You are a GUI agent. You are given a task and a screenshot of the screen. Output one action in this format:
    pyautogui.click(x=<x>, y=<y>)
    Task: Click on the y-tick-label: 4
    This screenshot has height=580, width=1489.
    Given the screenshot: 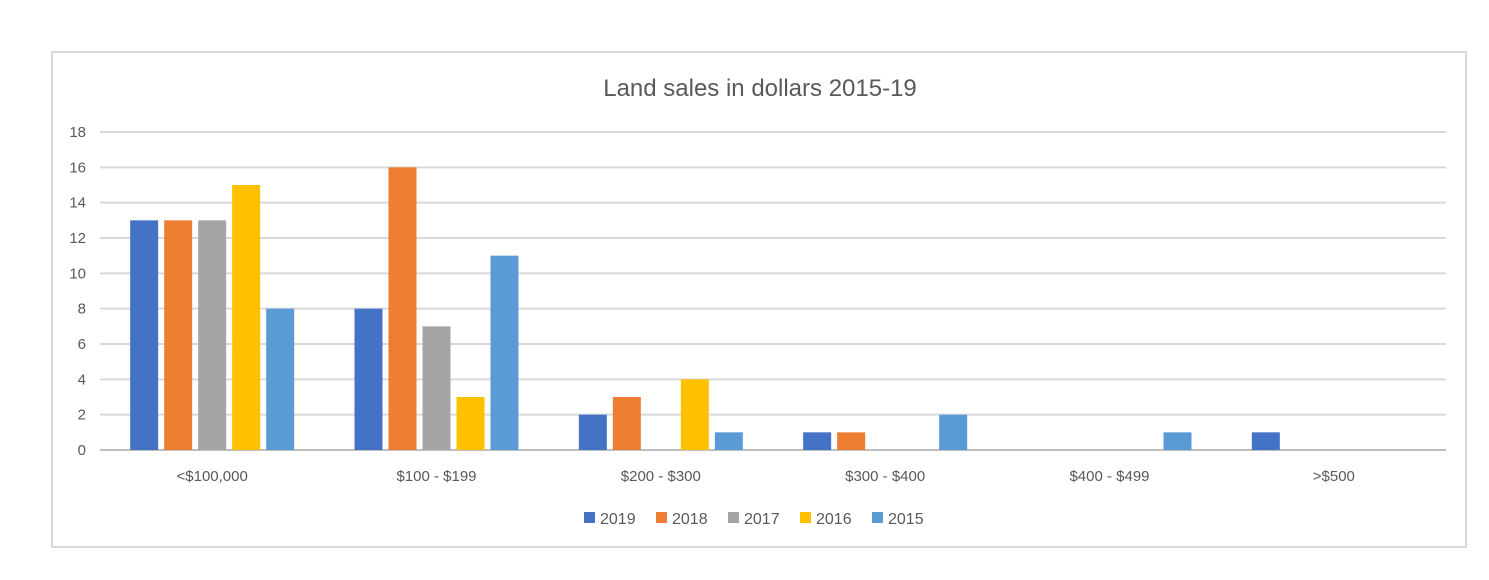 What is the action you would take?
    pyautogui.click(x=82, y=379)
    